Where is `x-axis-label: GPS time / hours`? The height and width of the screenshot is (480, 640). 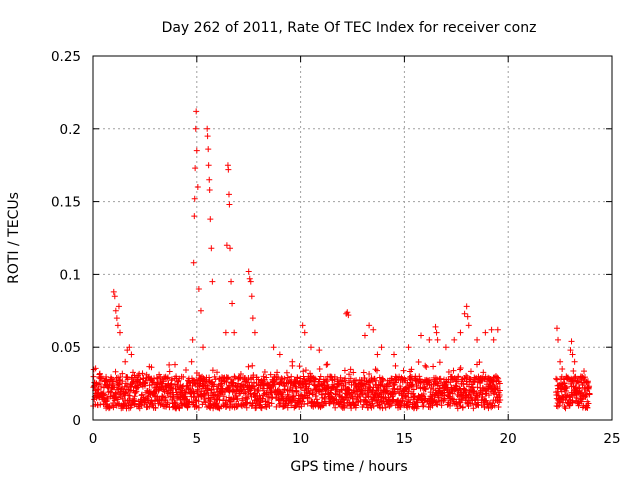
x-axis-label: GPS time / hours is located at coordinates (348, 467).